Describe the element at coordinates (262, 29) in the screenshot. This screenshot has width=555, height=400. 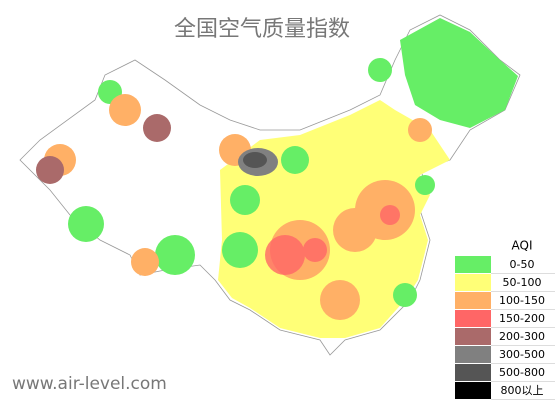
I see `map-title: 全国空气质量指数` at that location.